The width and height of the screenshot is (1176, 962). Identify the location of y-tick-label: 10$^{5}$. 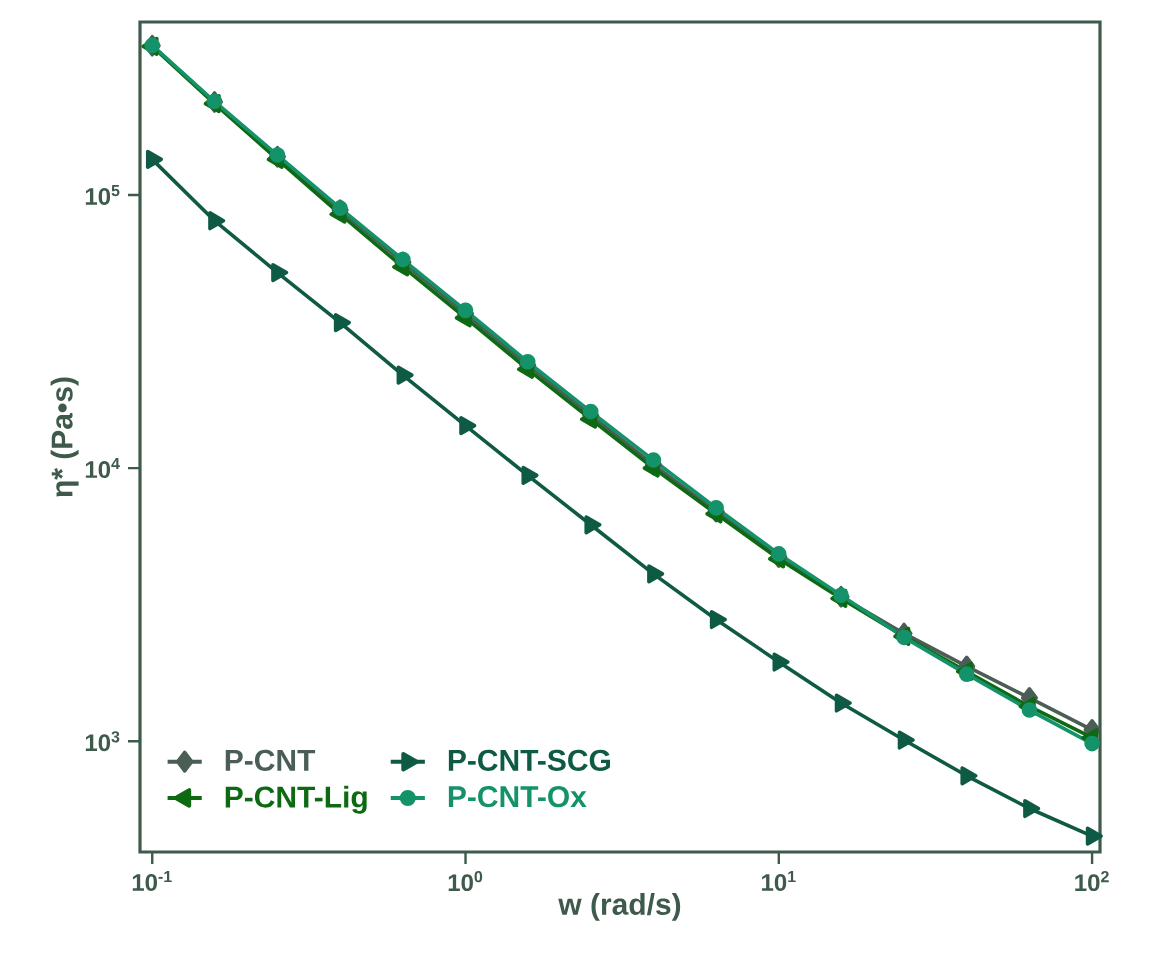
(102, 195).